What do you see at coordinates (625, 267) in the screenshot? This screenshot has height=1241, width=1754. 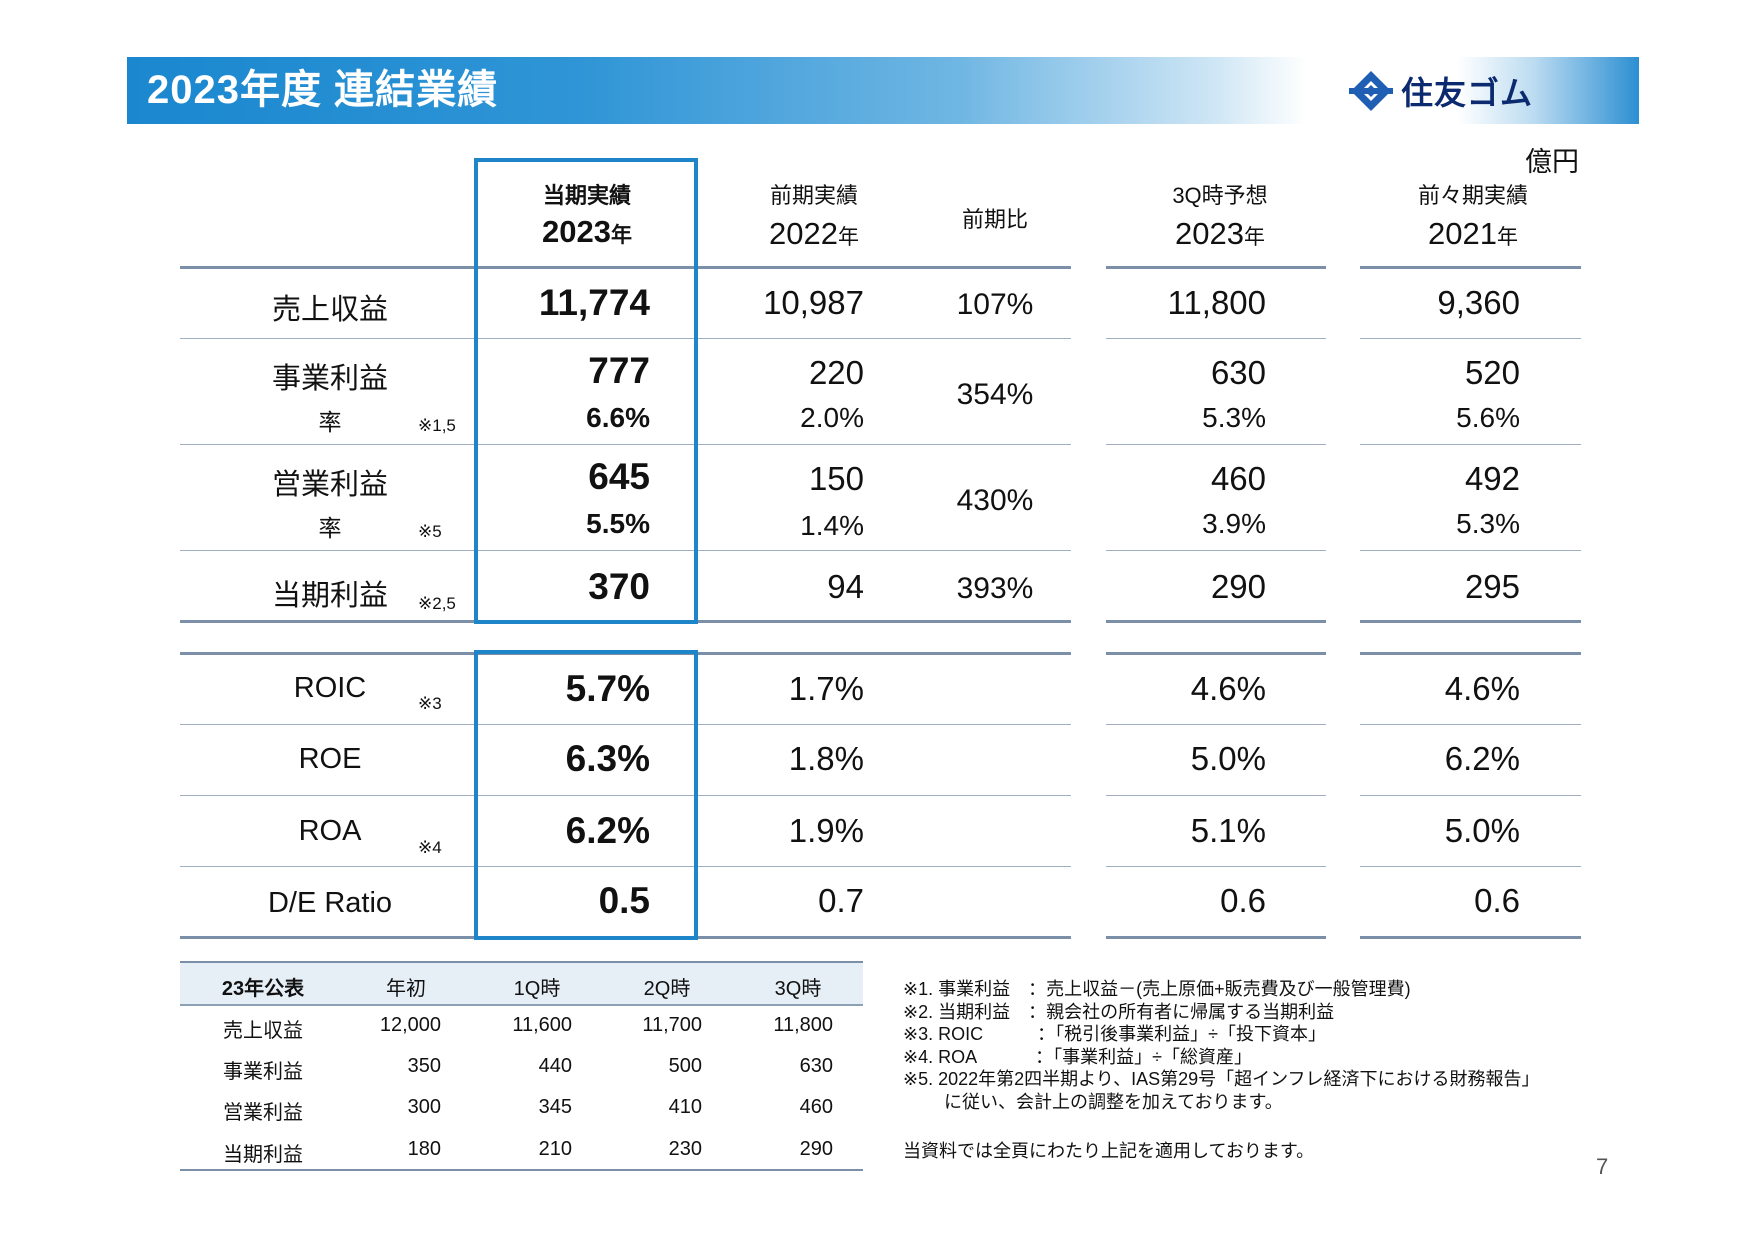 I see `rule-header-bottom` at bounding box center [625, 267].